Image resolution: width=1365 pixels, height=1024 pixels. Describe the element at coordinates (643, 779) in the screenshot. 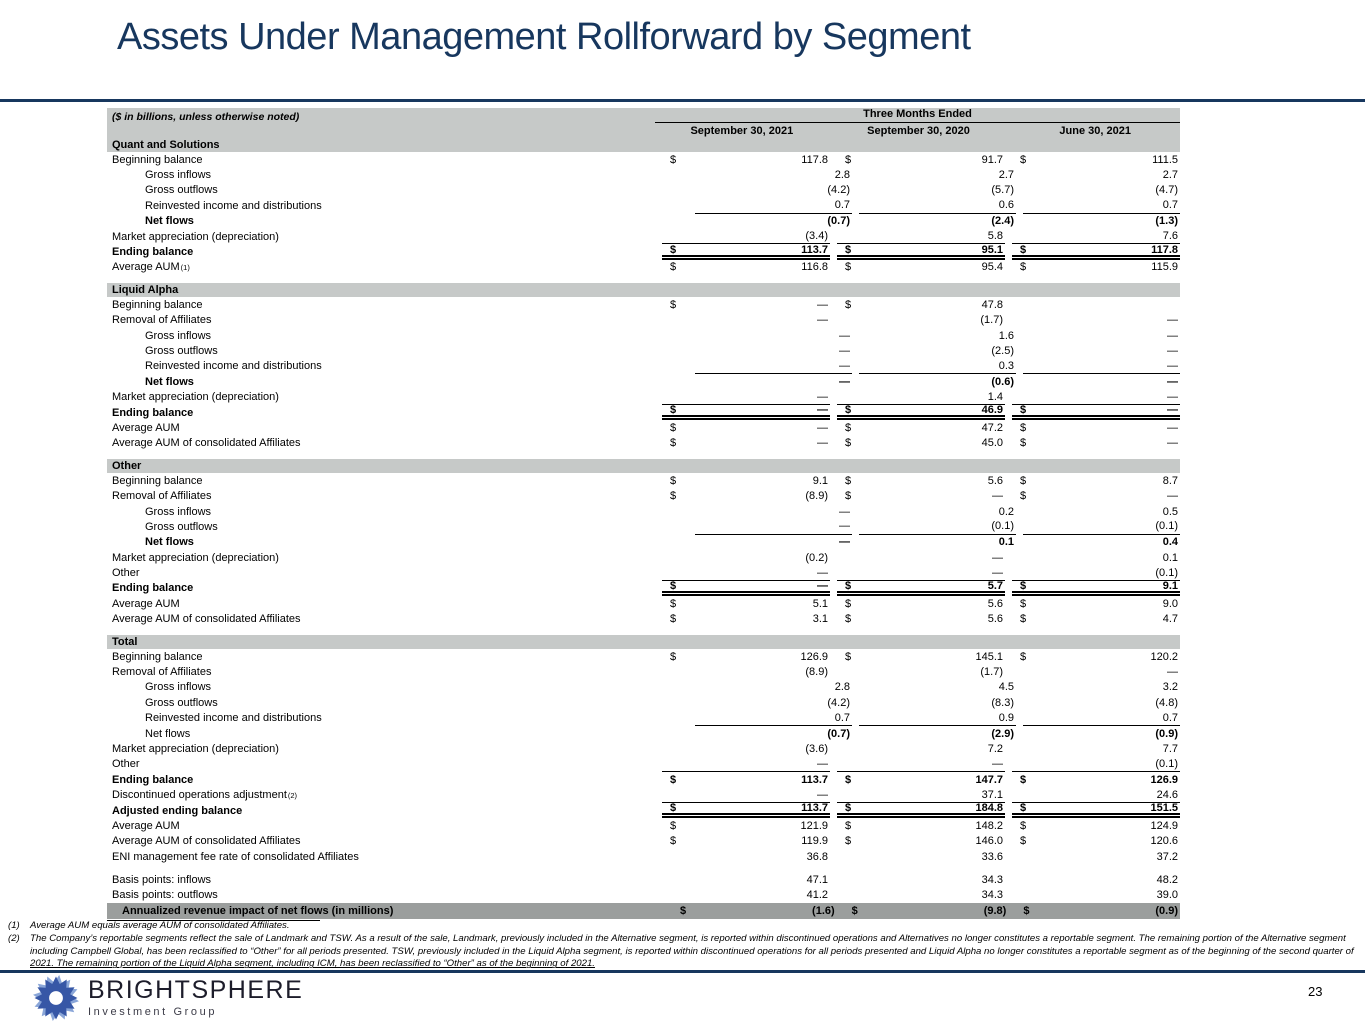

I see `table-row: Ending balance $113.7 $147.7 $126.9` at that location.